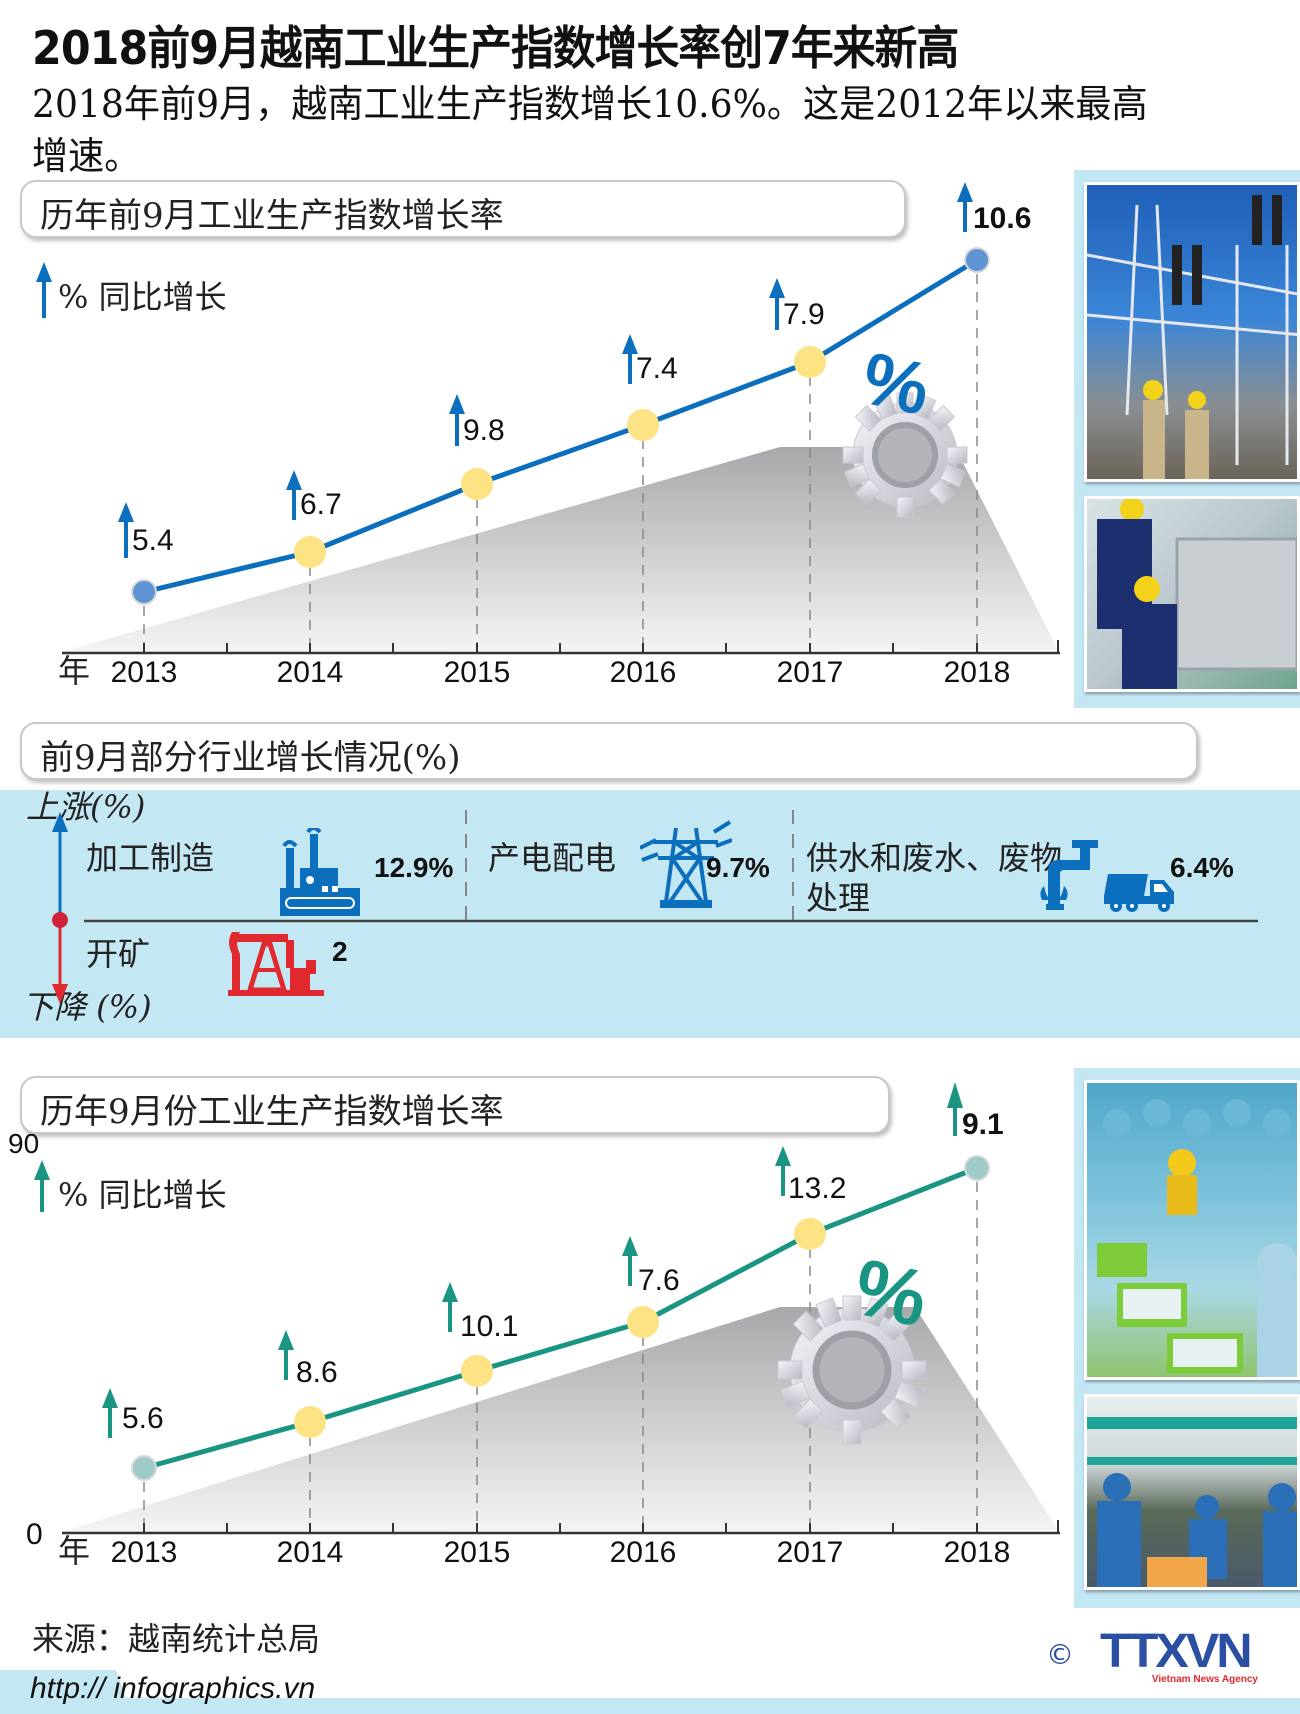 The image size is (1300, 1714). What do you see at coordinates (1139, 893) in the screenshot?
I see `dump-truck-icon` at bounding box center [1139, 893].